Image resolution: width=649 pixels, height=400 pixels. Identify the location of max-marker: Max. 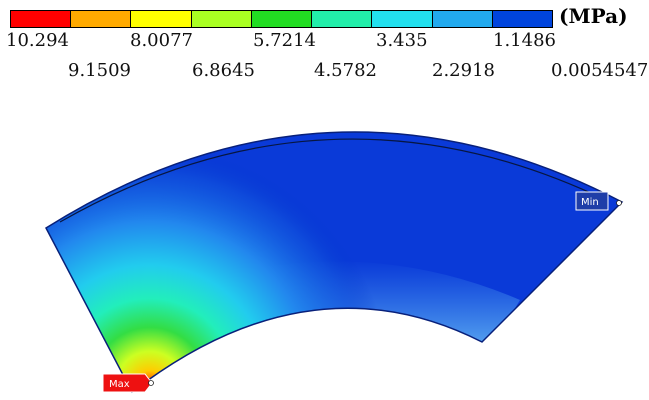
(128, 383).